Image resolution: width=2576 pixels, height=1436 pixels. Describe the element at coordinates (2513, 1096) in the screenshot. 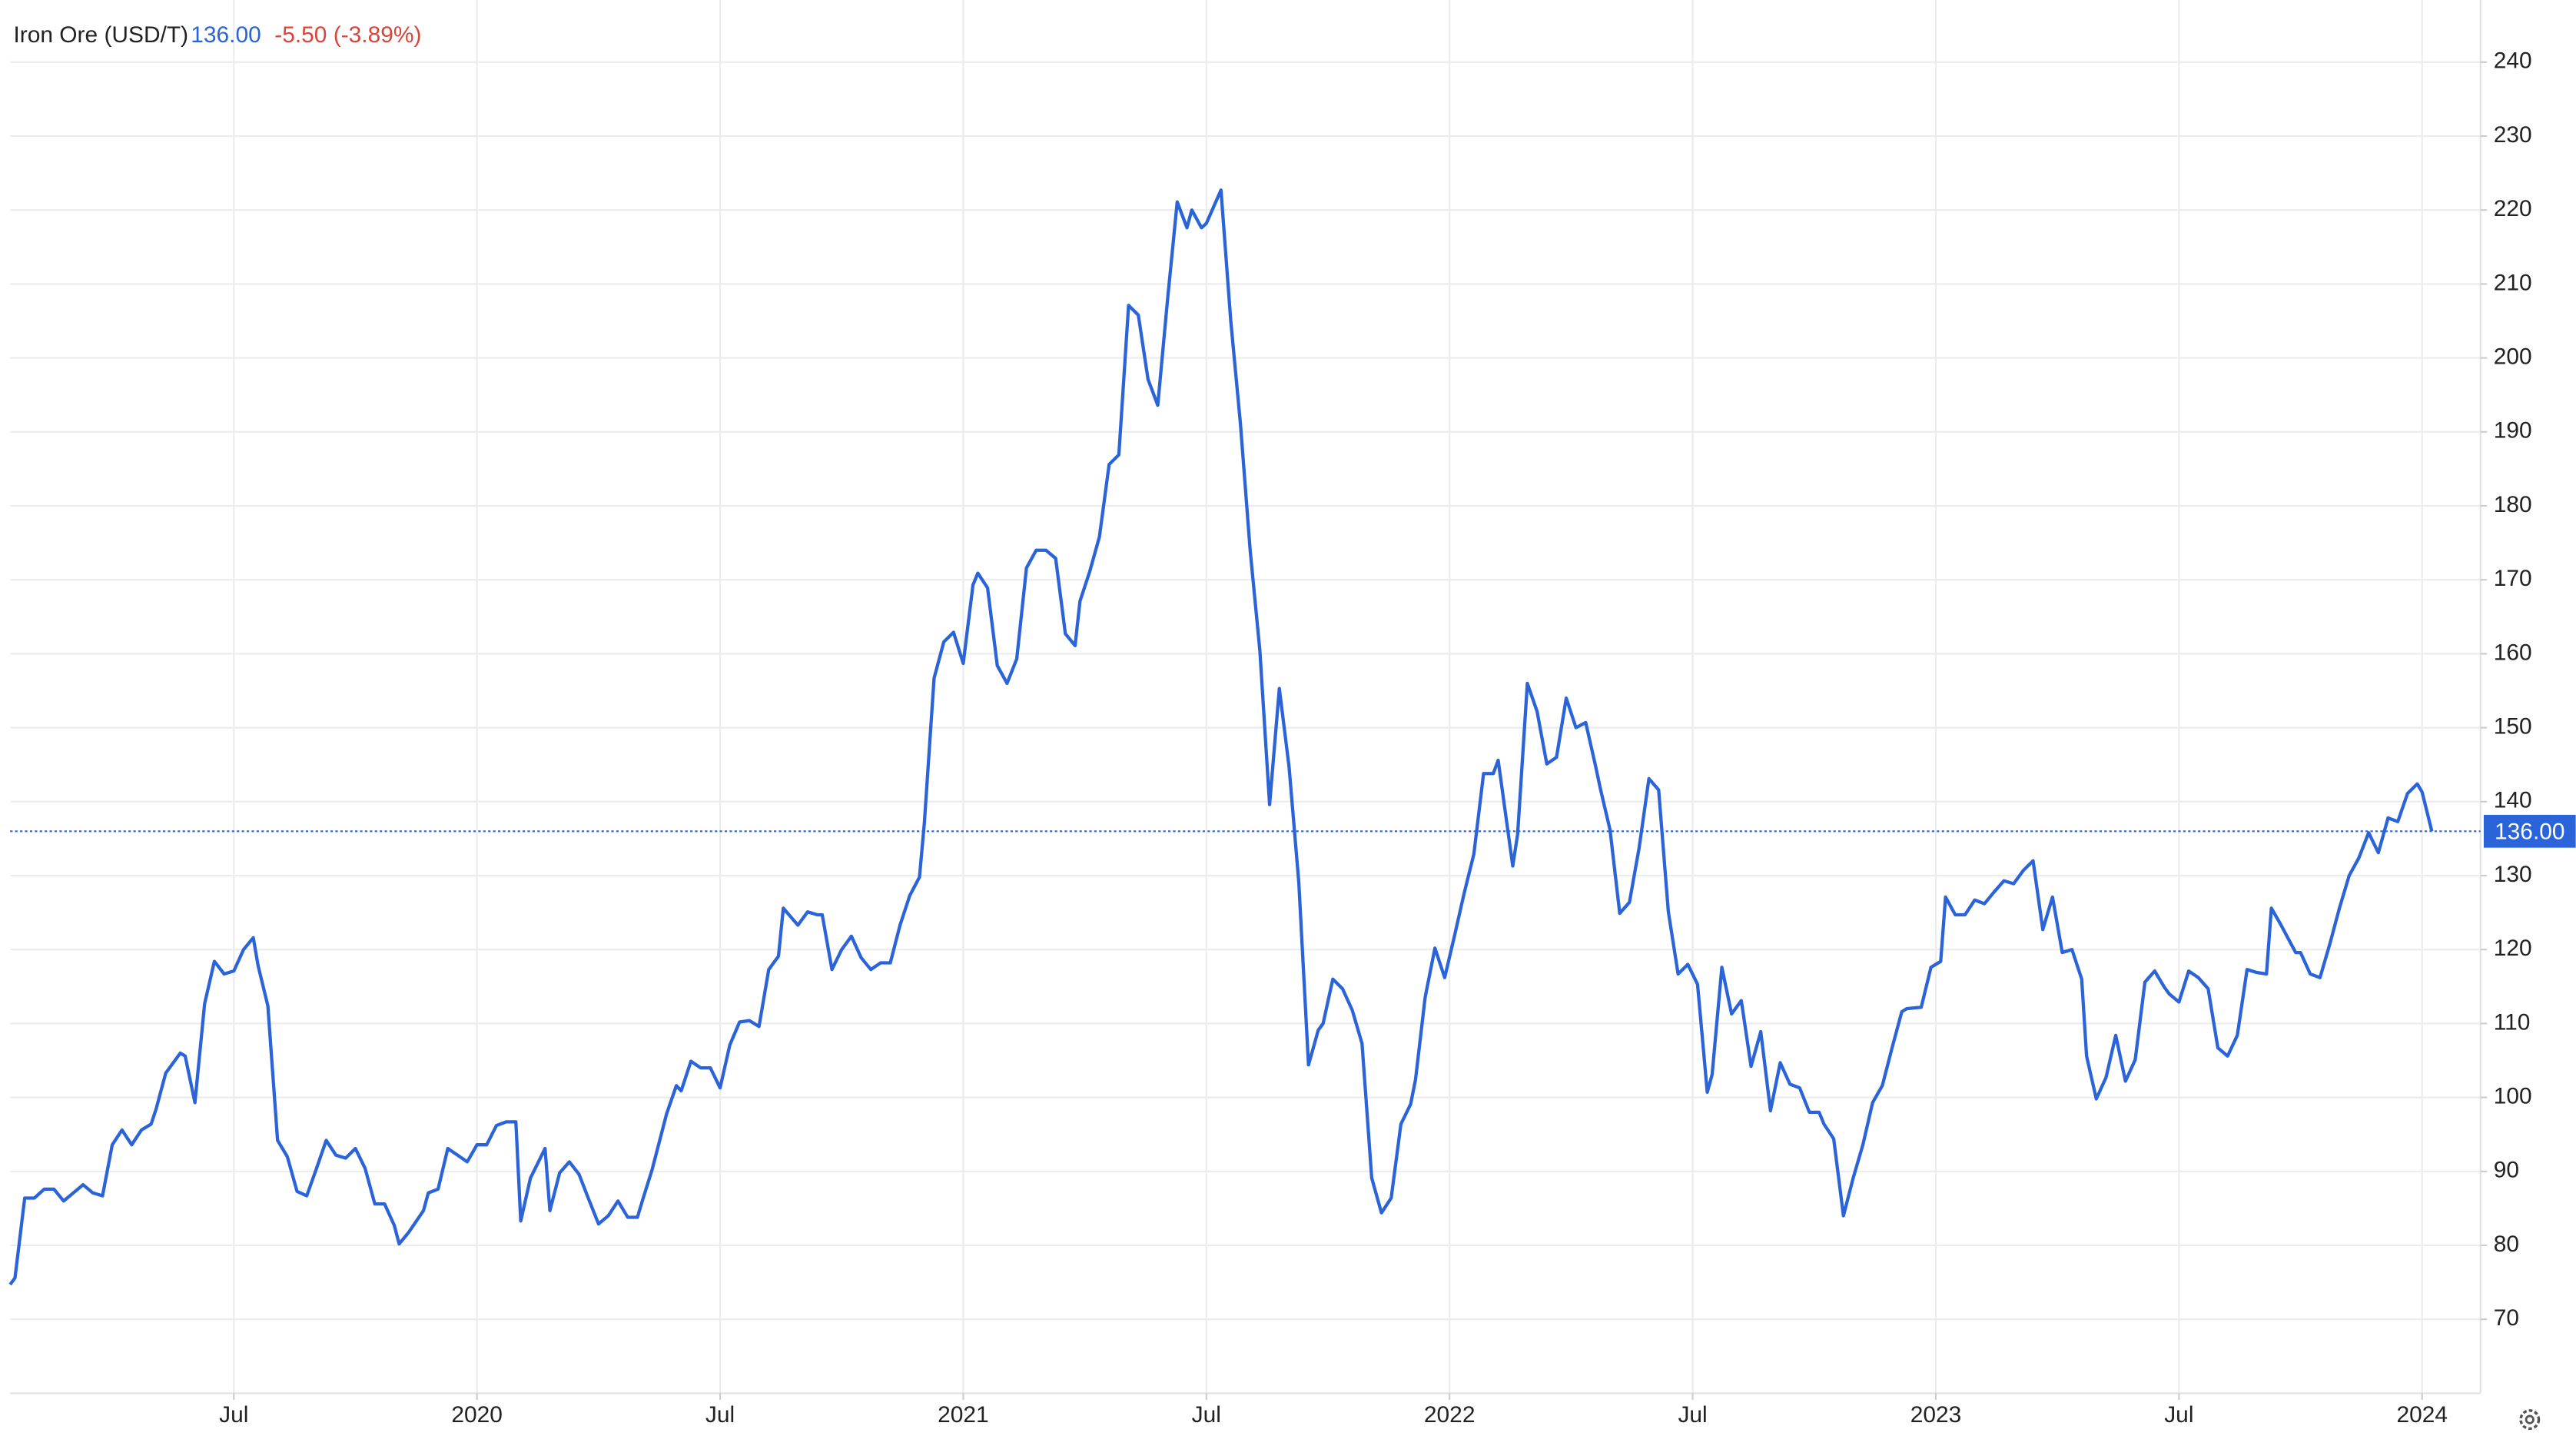

I see `y-tick-label: 100` at that location.